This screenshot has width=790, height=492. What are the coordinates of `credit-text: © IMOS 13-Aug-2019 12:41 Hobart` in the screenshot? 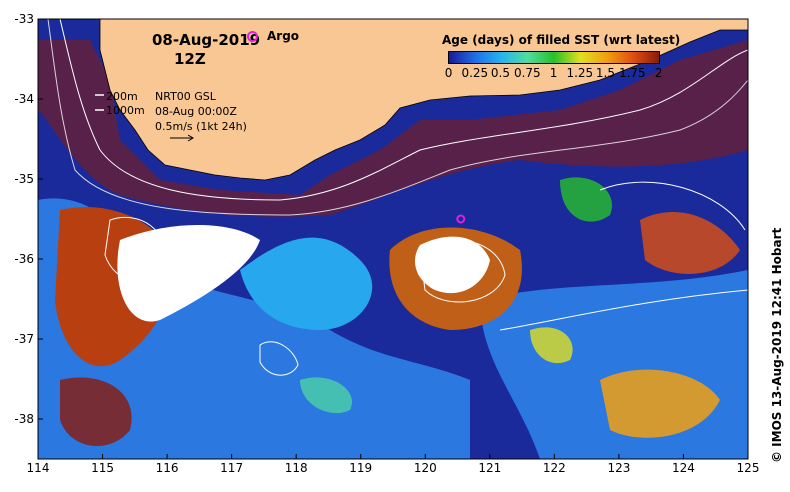 It's located at (777, 345).